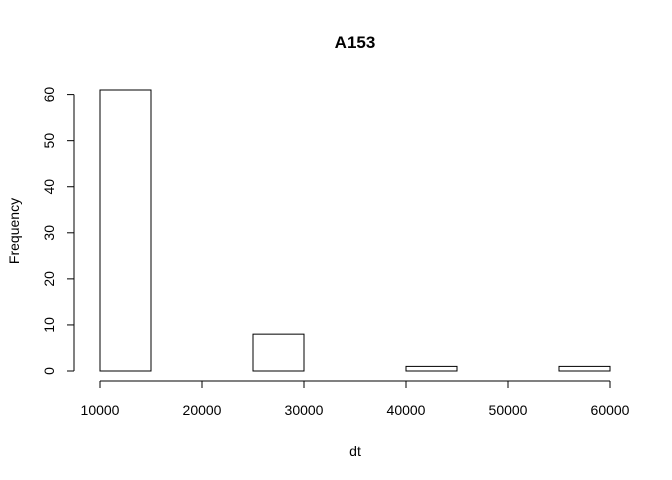 The height and width of the screenshot is (480, 672). I want to click on y-tick-label: 0, so click(49, 371).